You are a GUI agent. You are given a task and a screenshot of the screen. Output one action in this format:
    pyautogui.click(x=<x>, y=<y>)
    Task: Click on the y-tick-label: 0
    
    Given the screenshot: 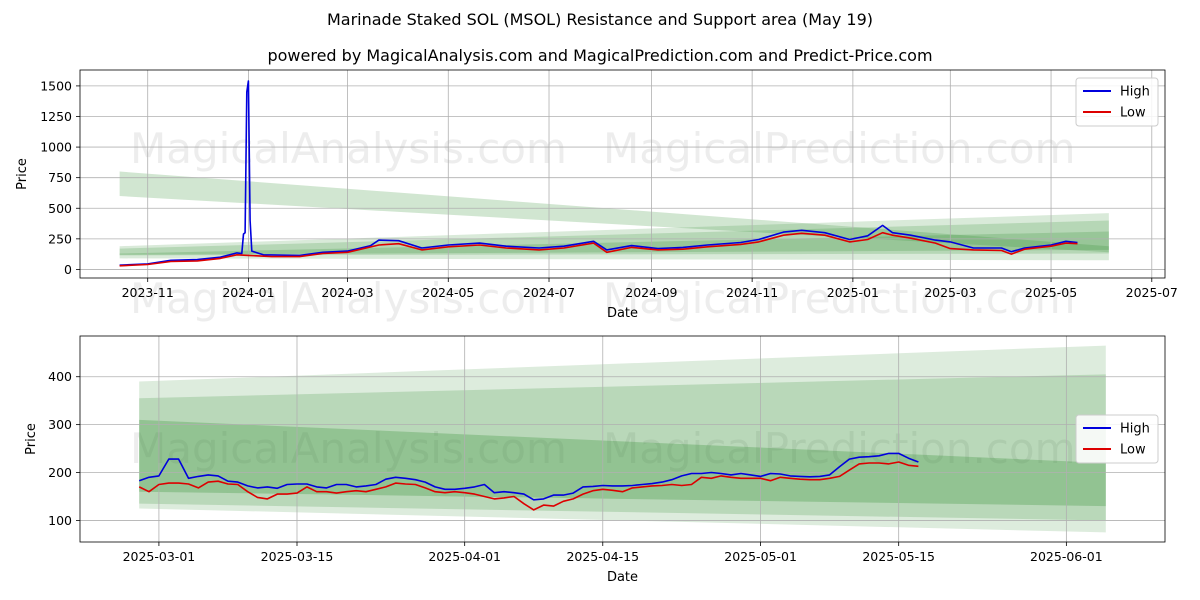 What is the action you would take?
    pyautogui.click(x=68, y=269)
    